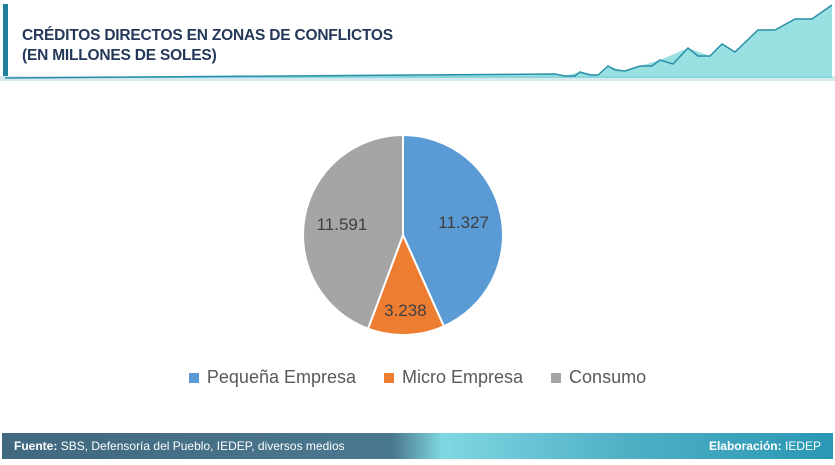  Describe the element at coordinates (5, 41) in the screenshot. I see `header-accent-bar` at that location.